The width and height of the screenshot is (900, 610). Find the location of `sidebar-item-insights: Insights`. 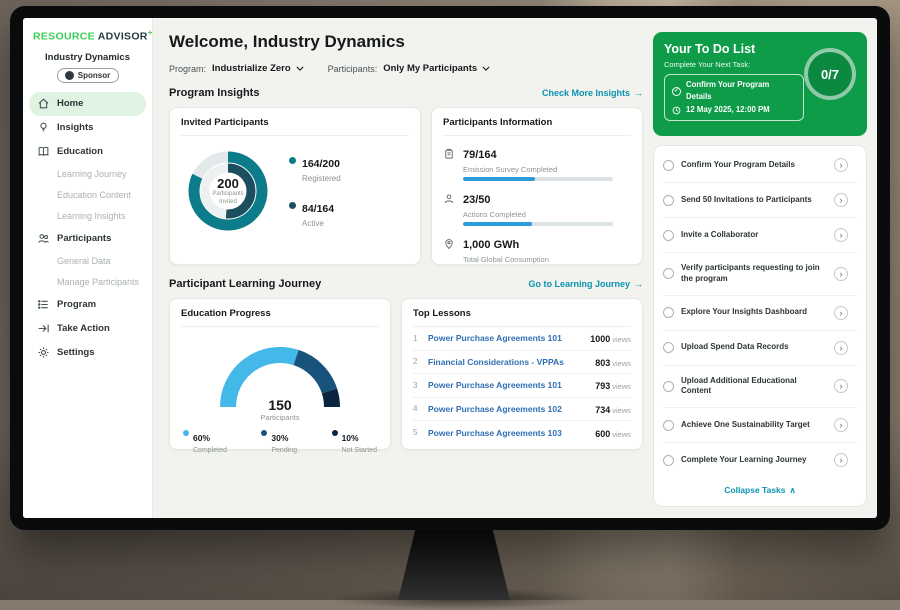

sidebar-item-insights: Insights is located at coordinates (87, 128).